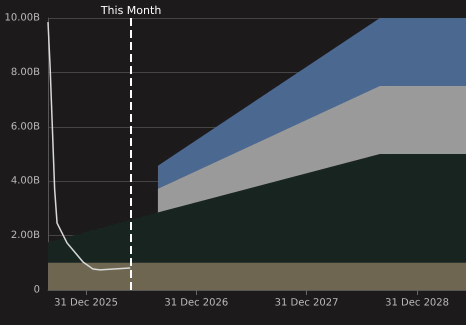 The width and height of the screenshot is (466, 325). What do you see at coordinates (86, 303) in the screenshot?
I see `x-tick-label: 31 Dec 2025` at bounding box center [86, 303].